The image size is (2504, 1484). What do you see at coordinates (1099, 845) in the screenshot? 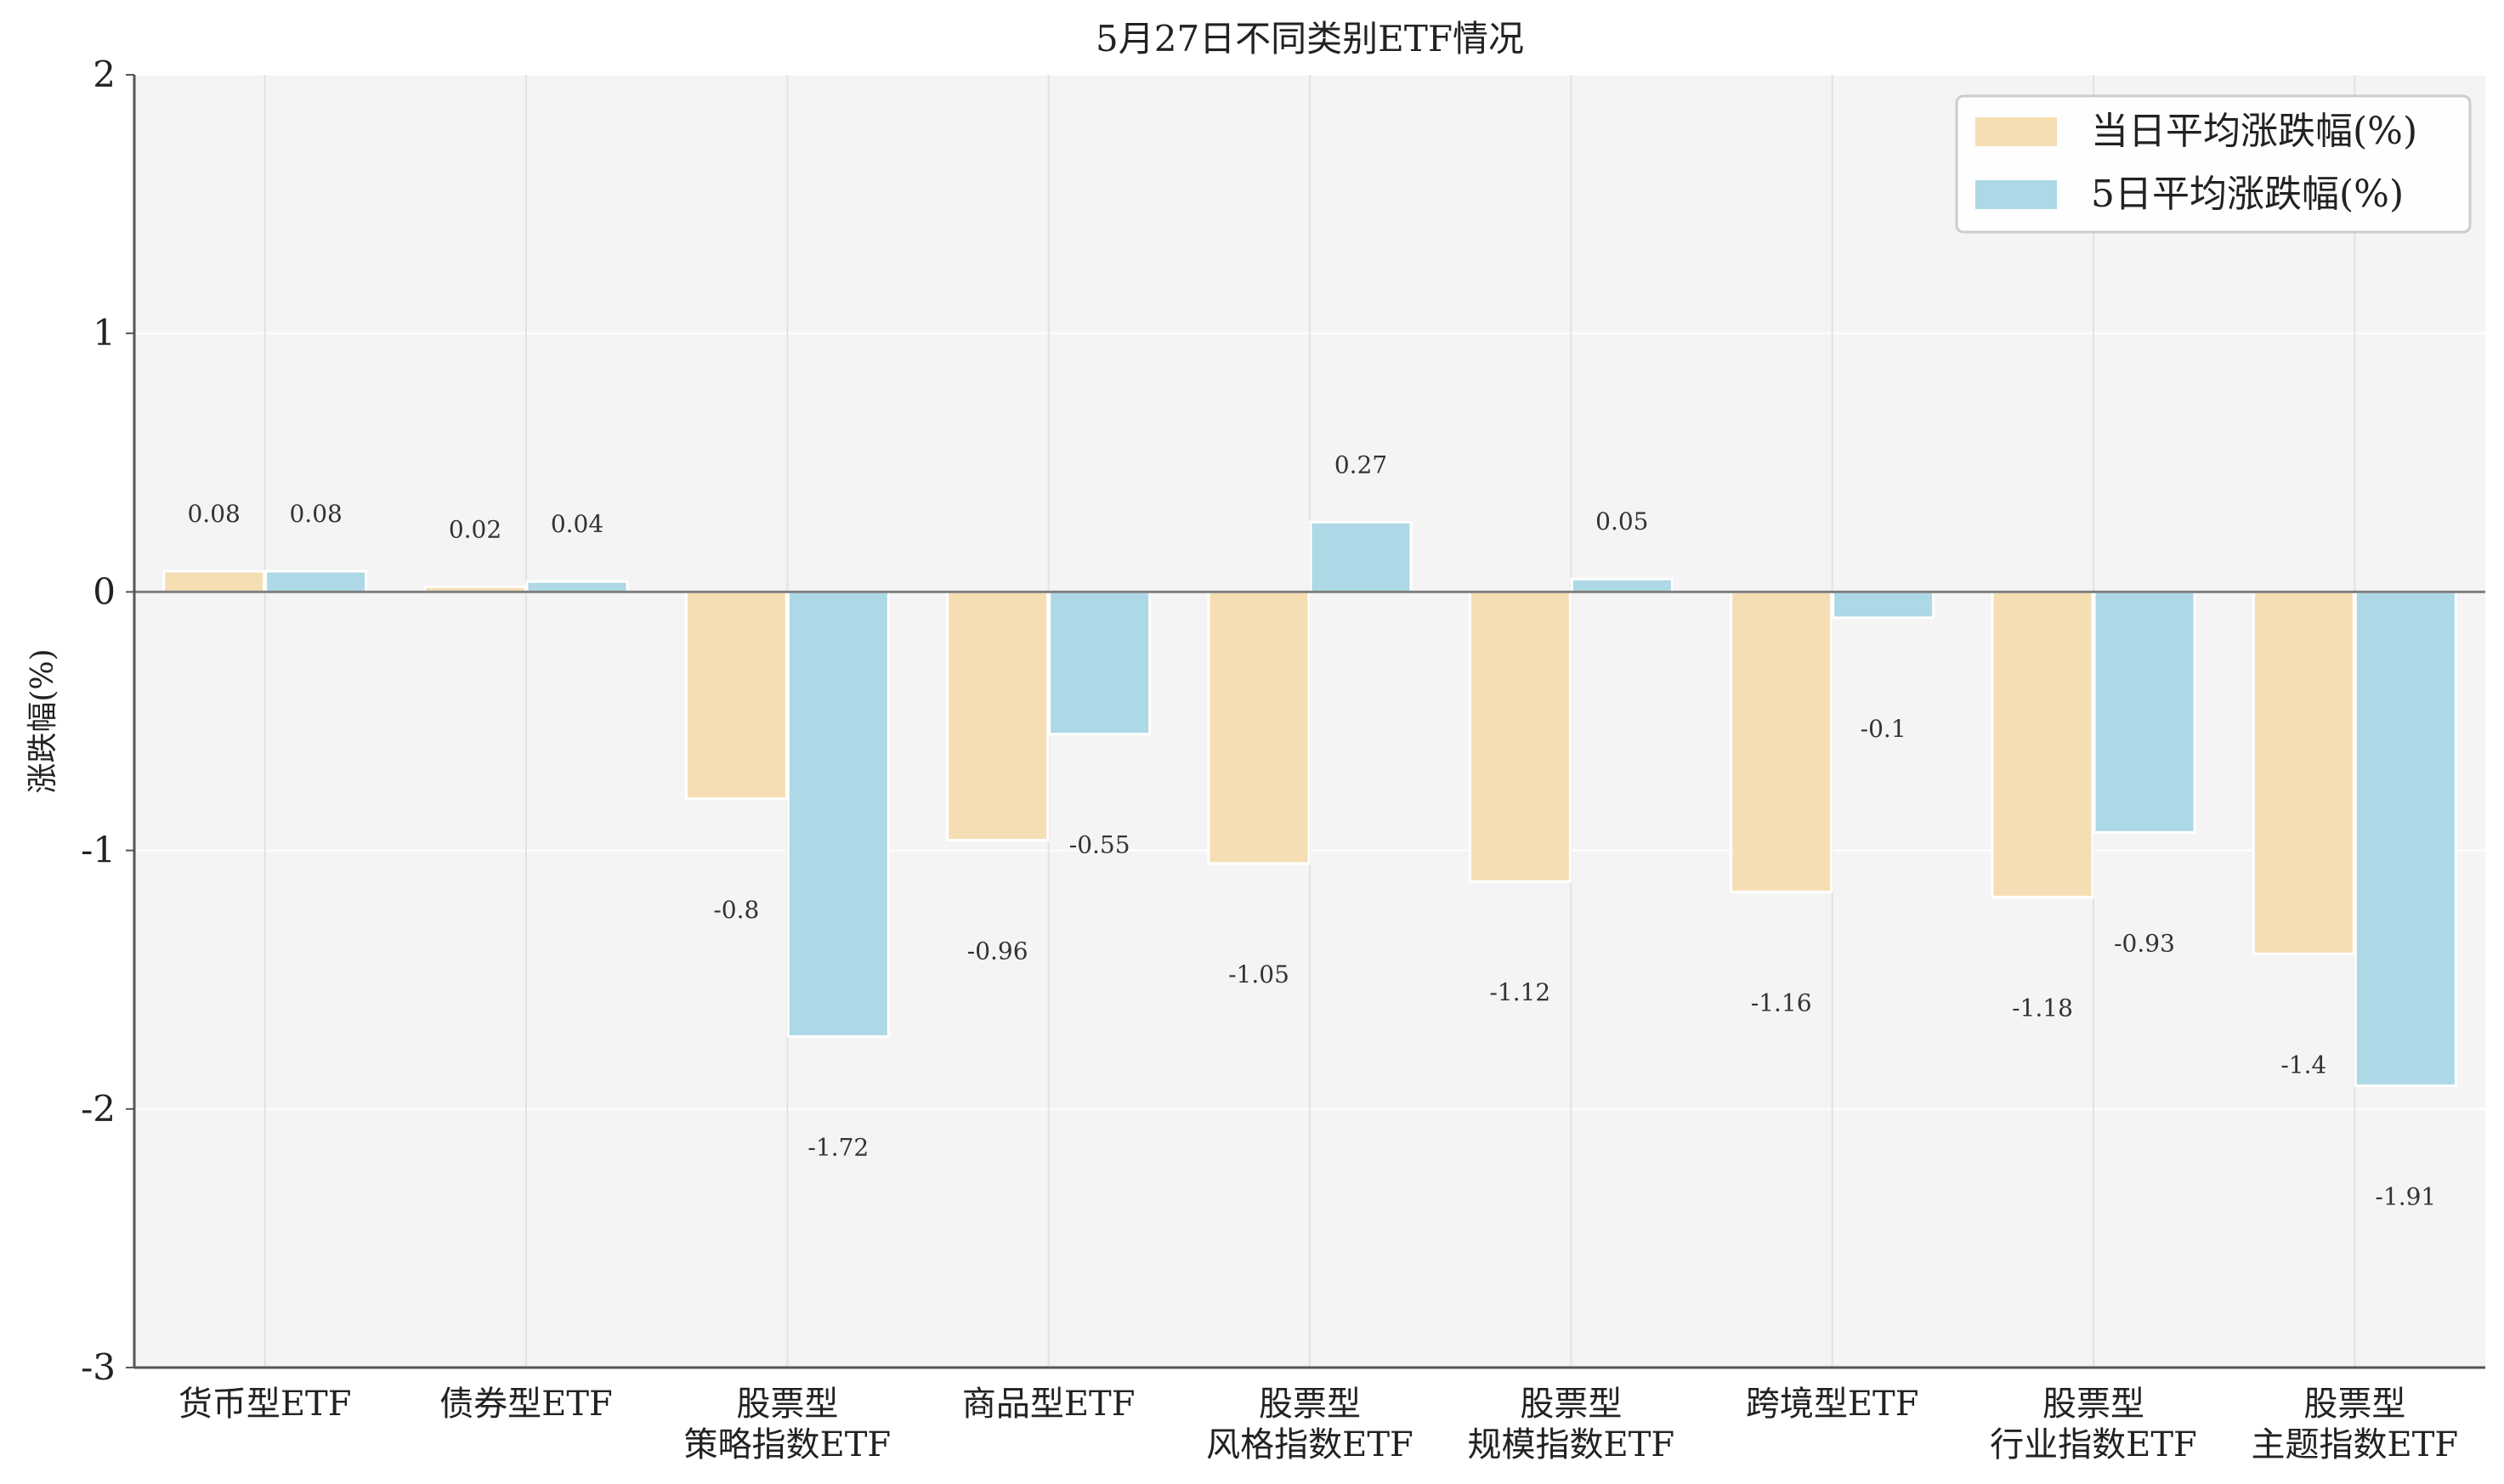
I see `data-label: -0.55` at bounding box center [1099, 845].